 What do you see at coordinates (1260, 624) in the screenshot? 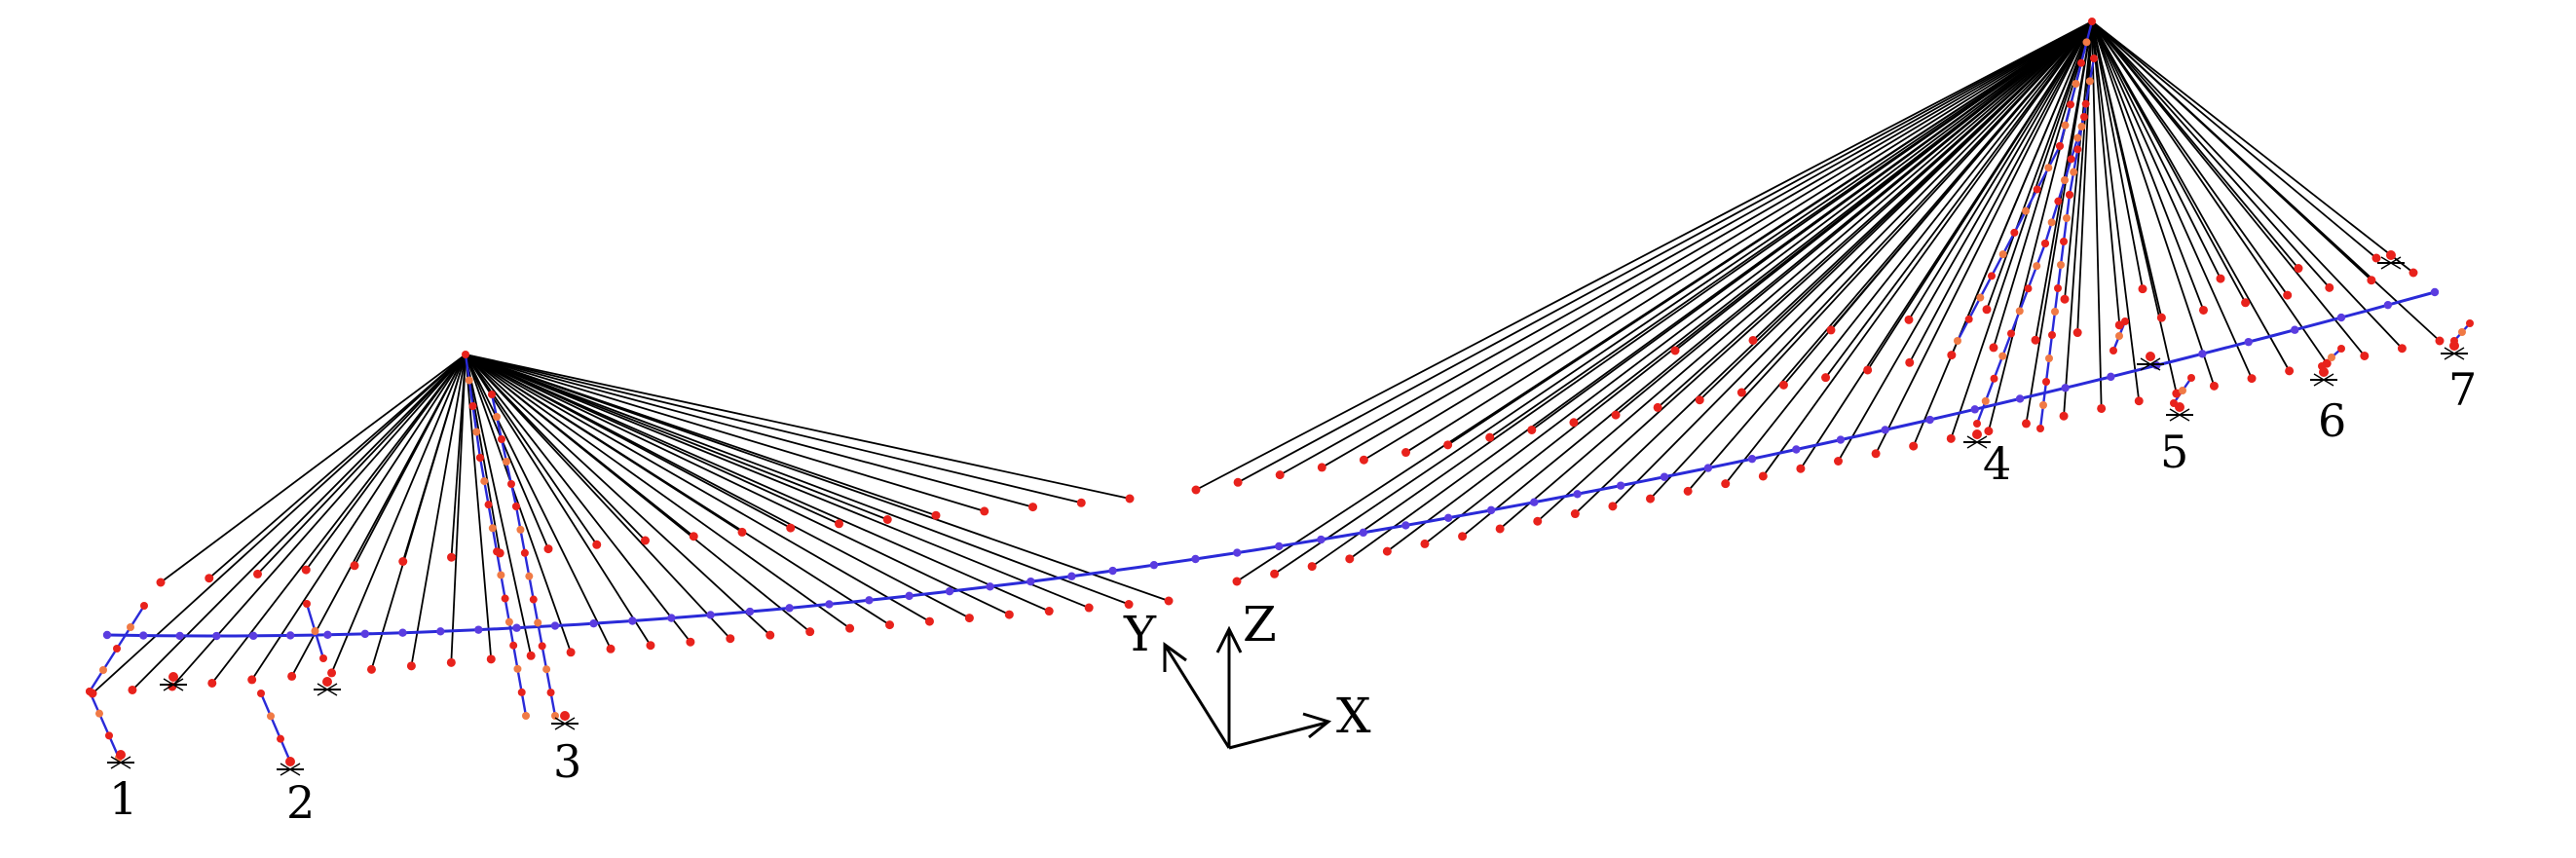
I see `axis-z-label: Z` at bounding box center [1260, 624].